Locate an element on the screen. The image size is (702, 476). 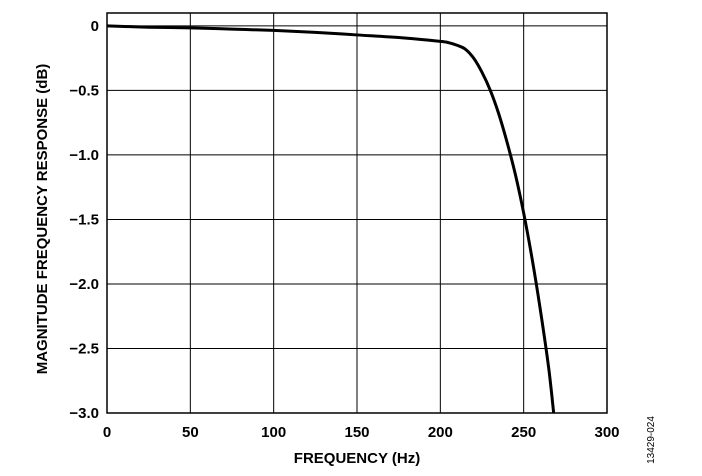
x-tick-label: 150 is located at coordinates (356, 432).